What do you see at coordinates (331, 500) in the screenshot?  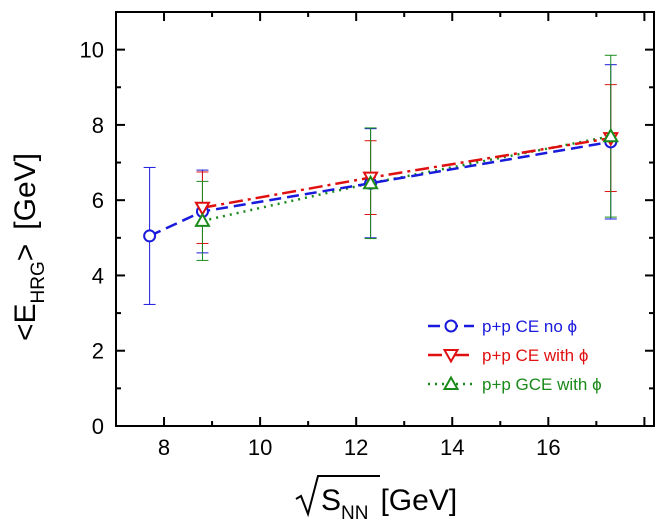 I see `x-axis-title-main: S` at bounding box center [331, 500].